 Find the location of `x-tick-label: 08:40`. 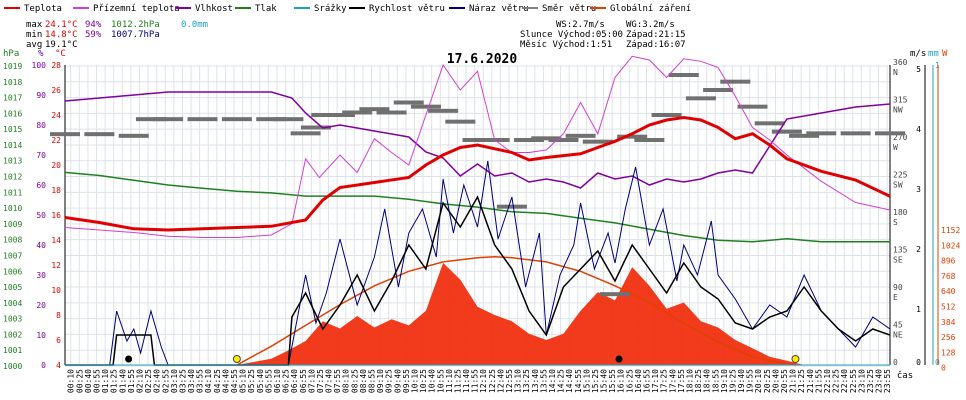

x-tick-label: 08:40 is located at coordinates (363, 381).